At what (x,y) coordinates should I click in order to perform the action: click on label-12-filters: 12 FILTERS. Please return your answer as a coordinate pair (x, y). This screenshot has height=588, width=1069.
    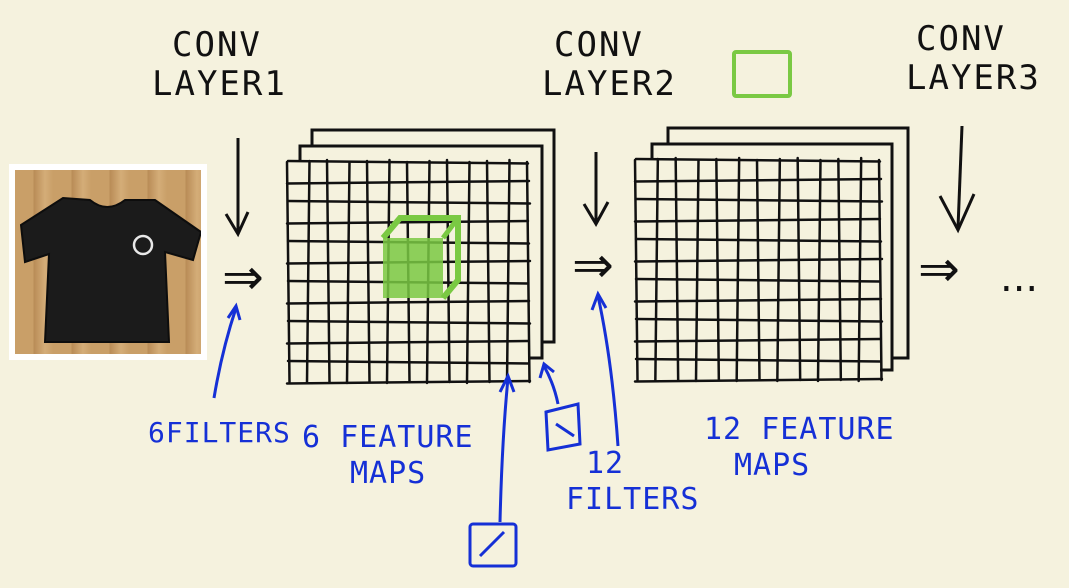
    Looking at the image, I should click on (632, 482).